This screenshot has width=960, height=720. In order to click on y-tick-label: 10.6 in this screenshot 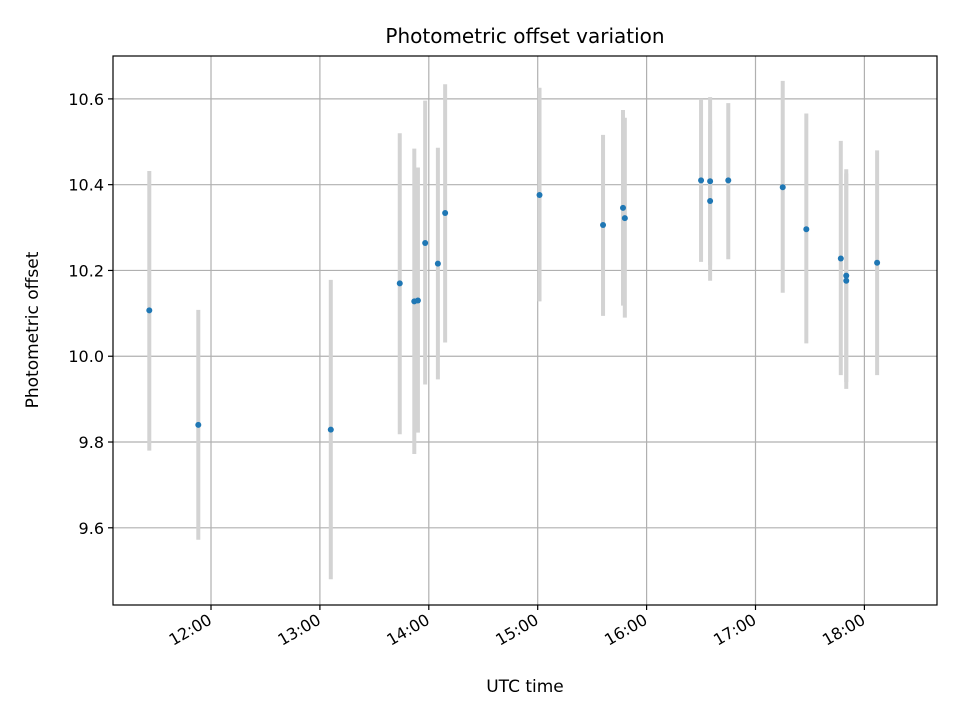, I will do `click(86, 99)`.